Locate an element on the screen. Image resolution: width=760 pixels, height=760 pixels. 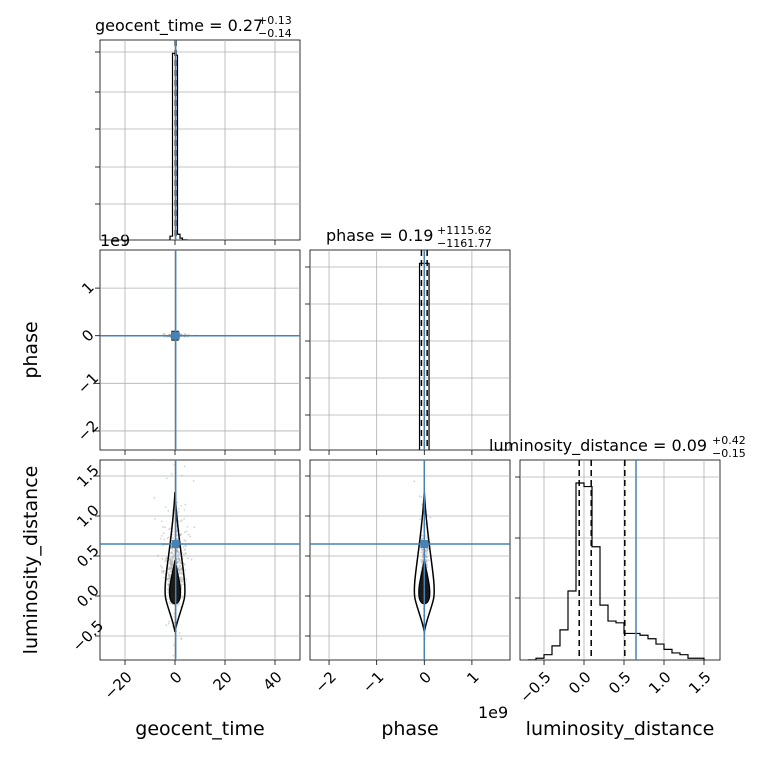
tick-label-y: 1.0 is located at coordinates (88, 516).